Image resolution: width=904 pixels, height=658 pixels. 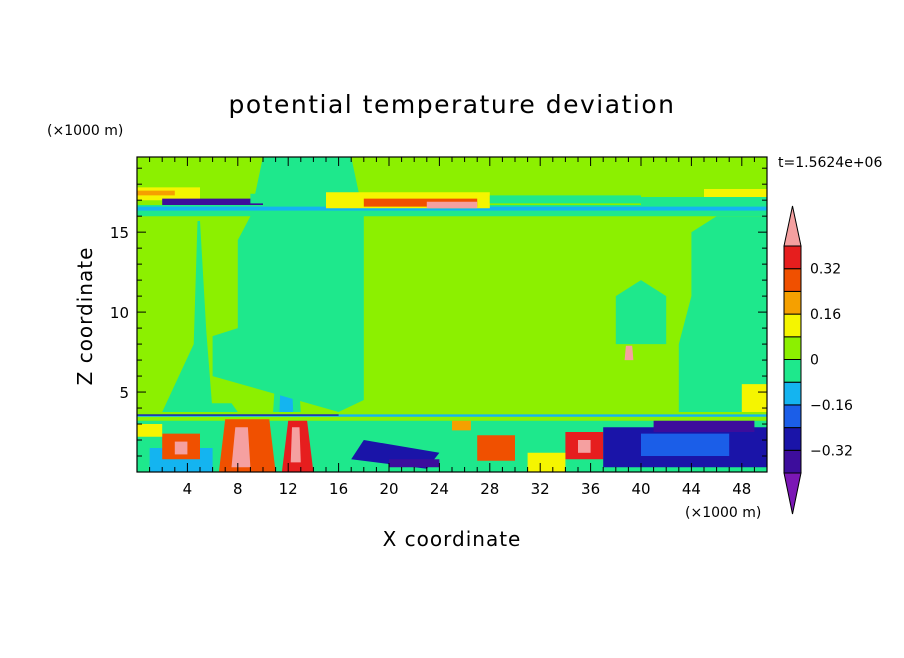 What do you see at coordinates (540, 489) in the screenshot?
I see `x-tick-label: 32` at bounding box center [540, 489].